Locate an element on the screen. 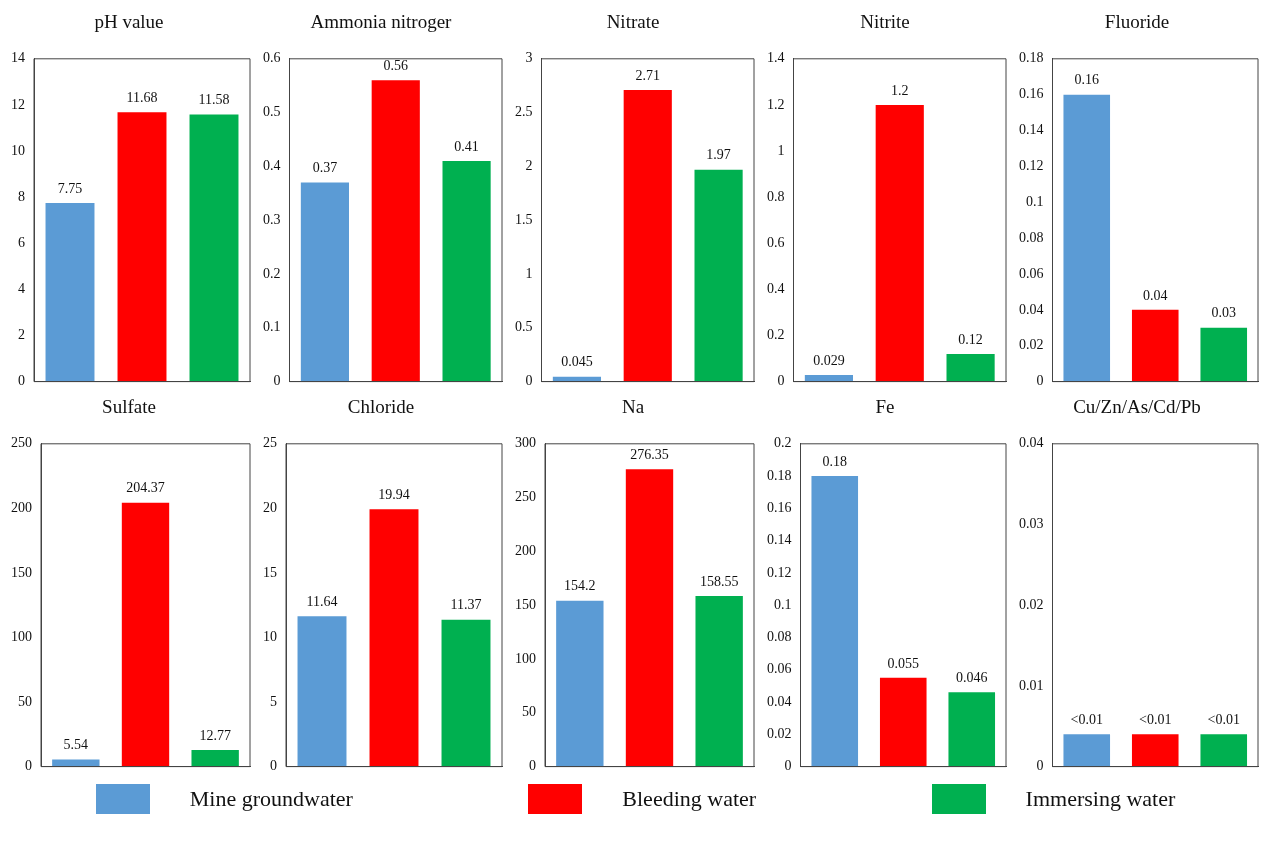 This screenshot has height=847, width=1277. data-label: 276.35 is located at coordinates (649, 454).